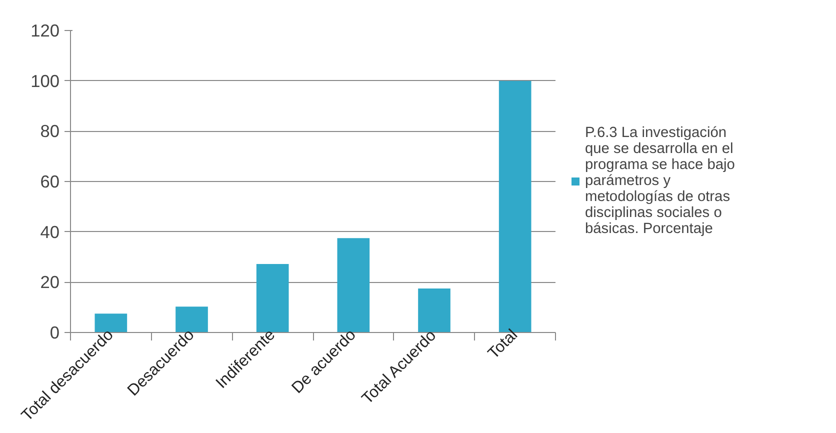  I want to click on legend-label: P.6.3 La investigación que se desarrolla en el programa se hace bajo parámetros y metodologías de otras disciplinas sociales o básicas. Porcentaje, so click(660, 181).